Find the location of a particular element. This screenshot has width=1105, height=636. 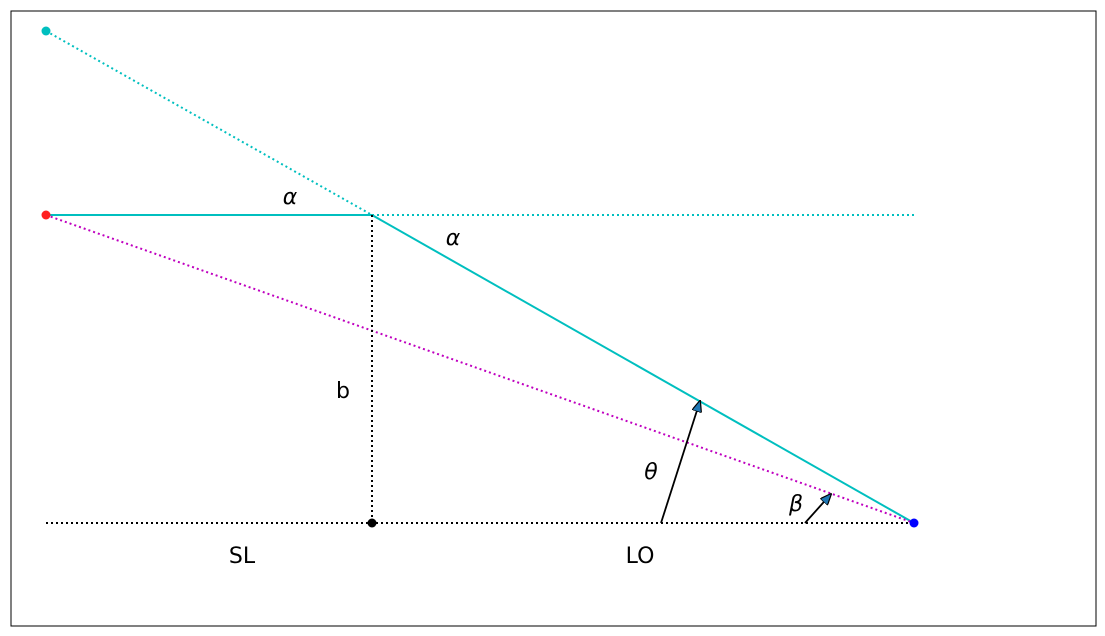

b-label: b is located at coordinates (343, 391).